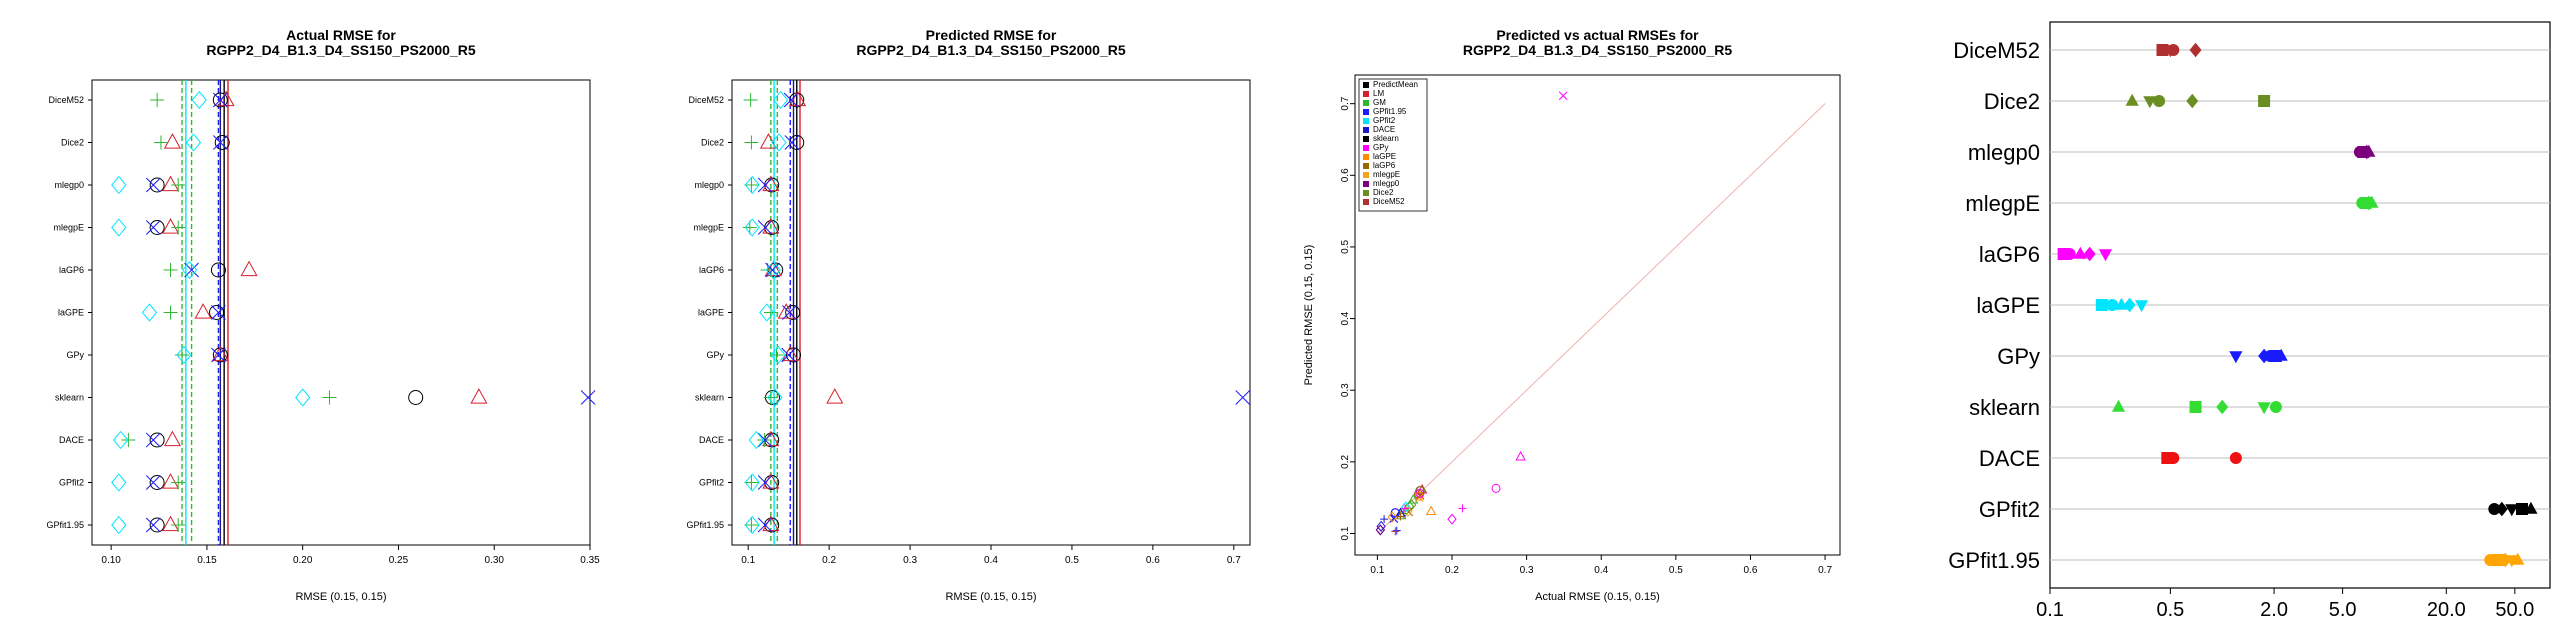 Image resolution: width=2560 pixels, height=640 pixels. I want to click on category-label: GPfit1.95, so click(1994, 560).